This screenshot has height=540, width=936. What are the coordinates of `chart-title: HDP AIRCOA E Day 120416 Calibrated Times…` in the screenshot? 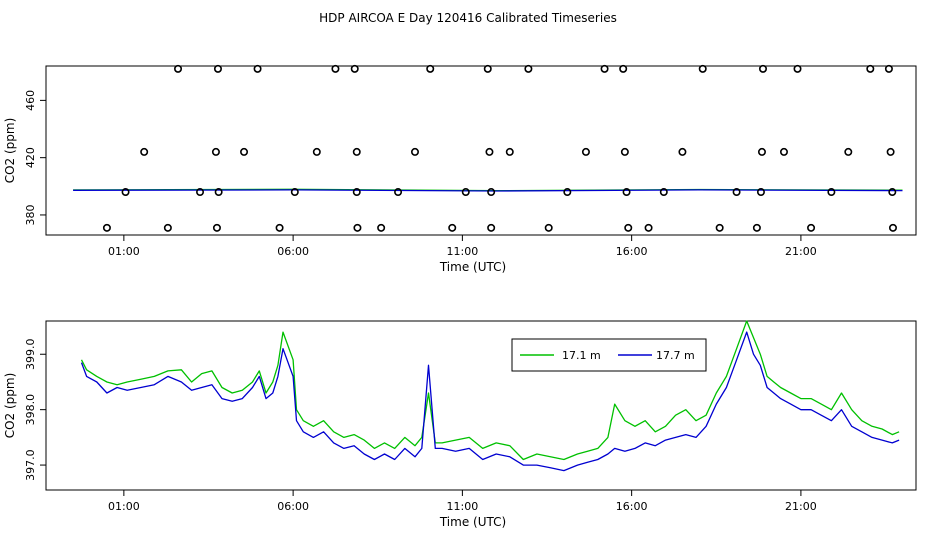 It's located at (468, 18).